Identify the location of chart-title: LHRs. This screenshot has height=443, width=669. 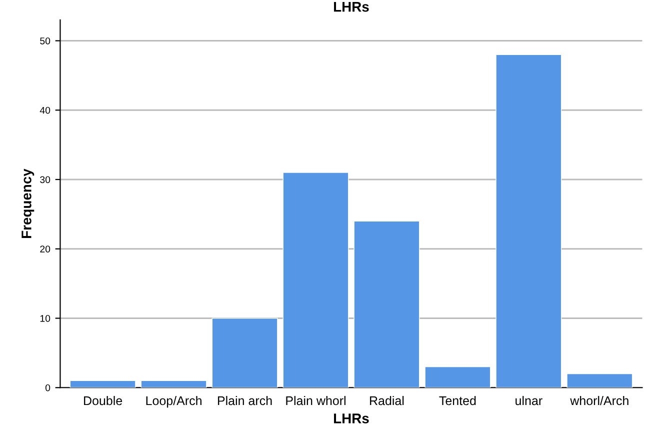
(351, 7).